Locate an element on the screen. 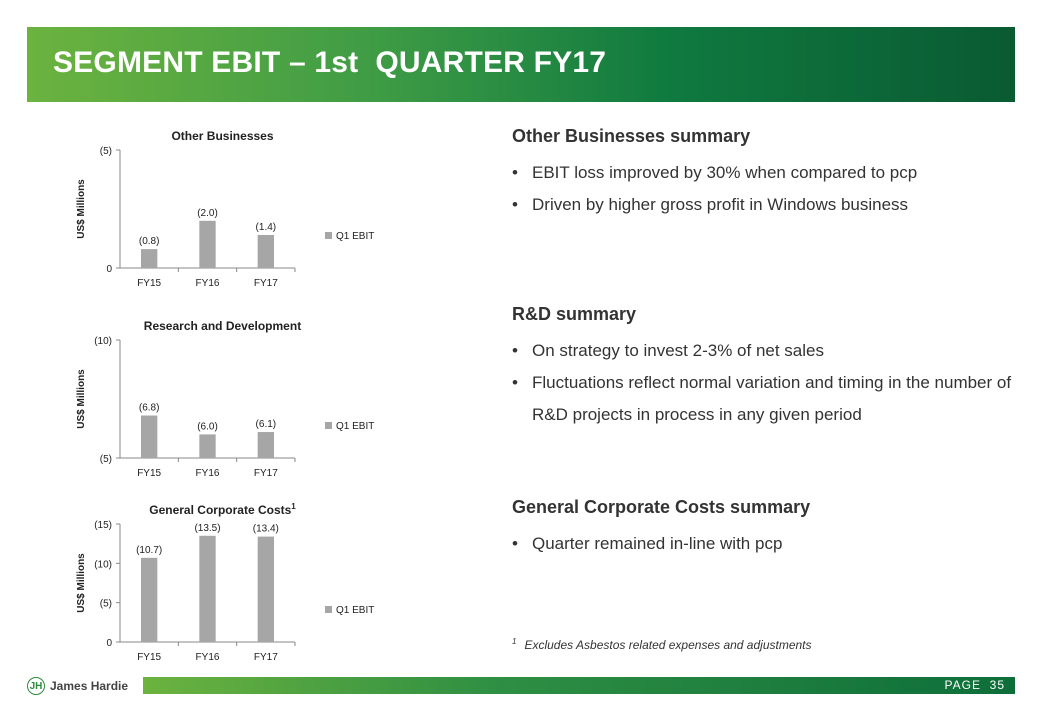 Image resolution: width=1040 pixels, height=720 pixels. data-label: (10.7) is located at coordinates (149, 550).